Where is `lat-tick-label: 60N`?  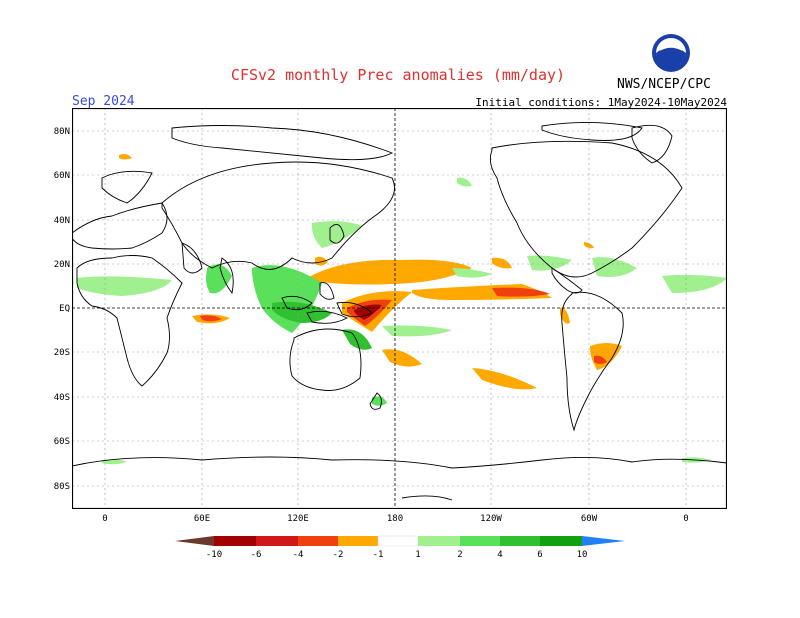
lat-tick-label: 60N is located at coordinates (61, 176).